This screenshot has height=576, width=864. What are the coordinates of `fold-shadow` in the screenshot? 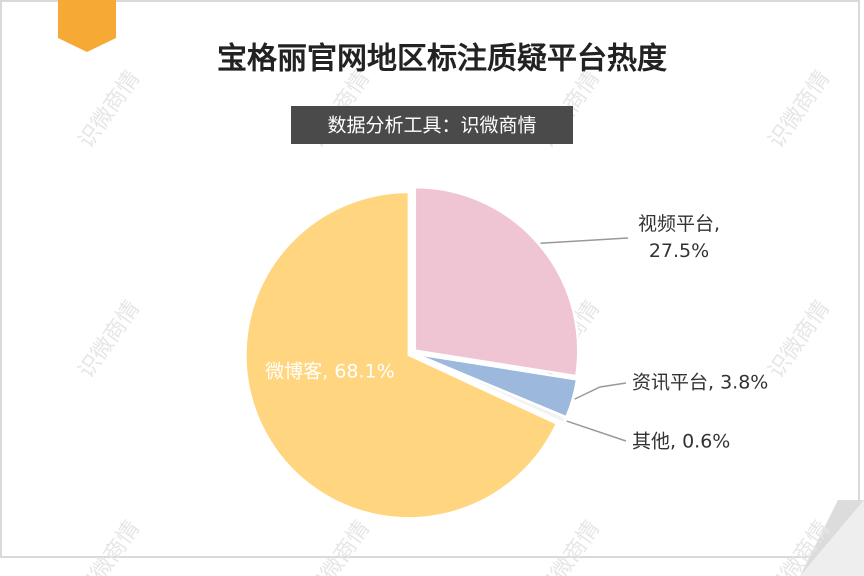 It's located at (832, 538).